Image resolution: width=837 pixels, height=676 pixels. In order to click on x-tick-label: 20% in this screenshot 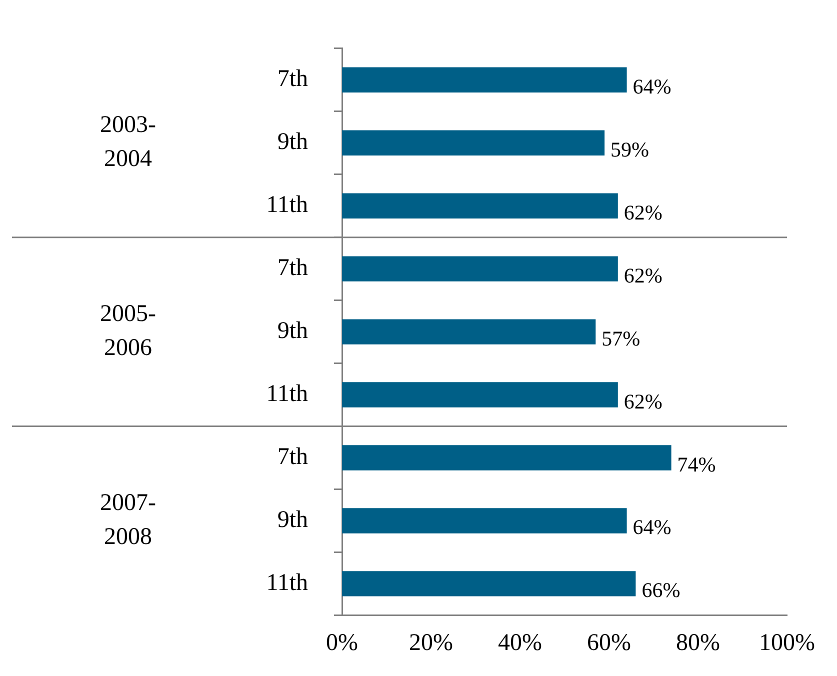, I will do `click(431, 643)`.